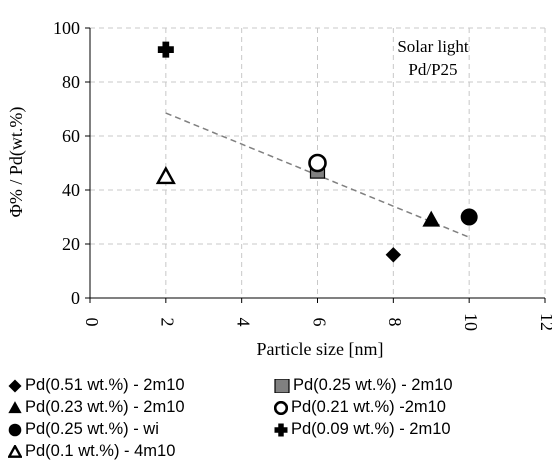  I want to click on legend-diamond-icon, so click(15, 385).